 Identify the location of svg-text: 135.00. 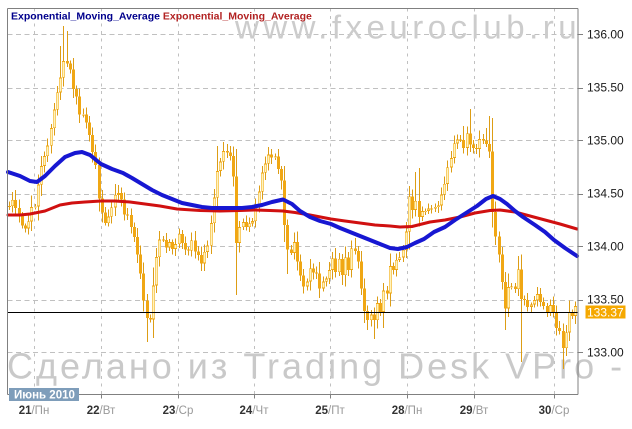
(605, 141).